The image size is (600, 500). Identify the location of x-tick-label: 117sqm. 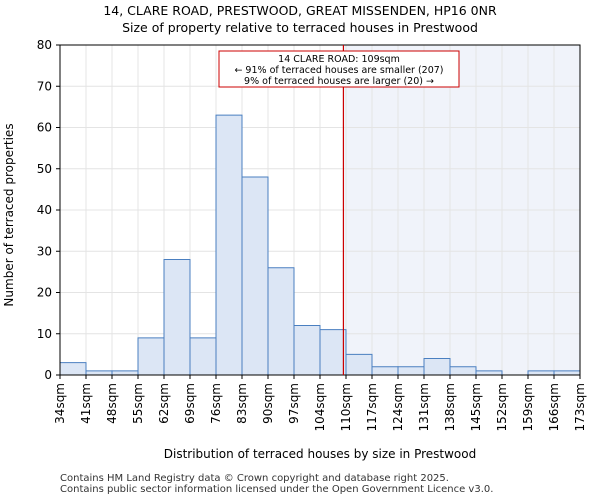
(372, 407).